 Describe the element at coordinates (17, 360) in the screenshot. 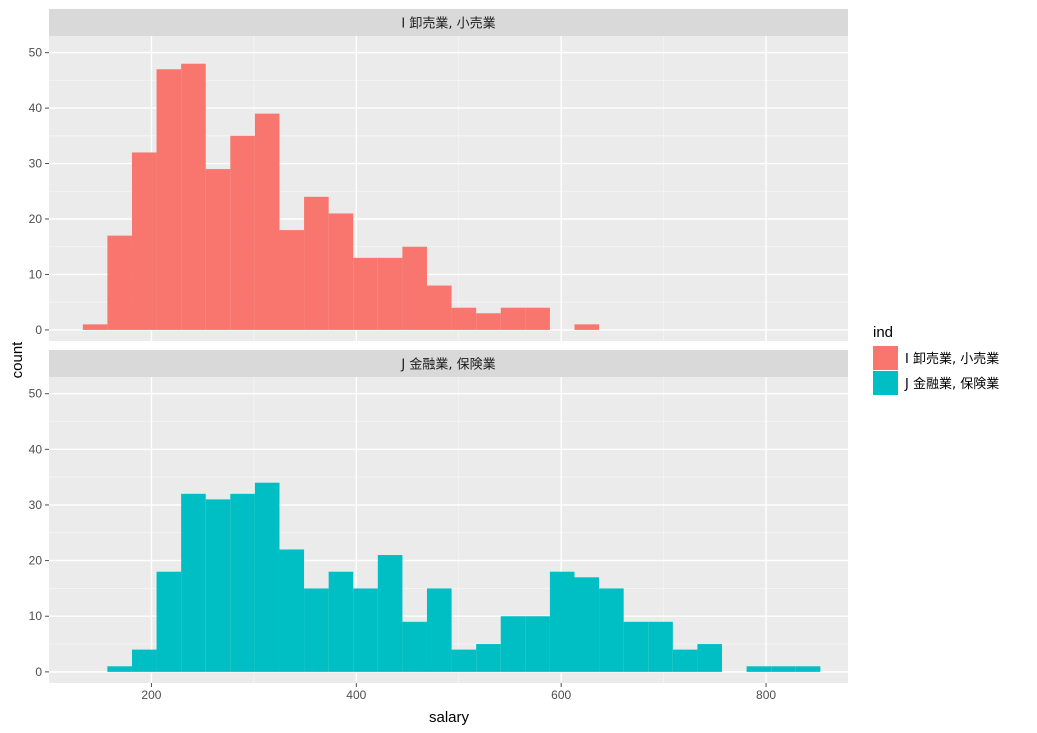

I see `y-axis-title: count` at that location.